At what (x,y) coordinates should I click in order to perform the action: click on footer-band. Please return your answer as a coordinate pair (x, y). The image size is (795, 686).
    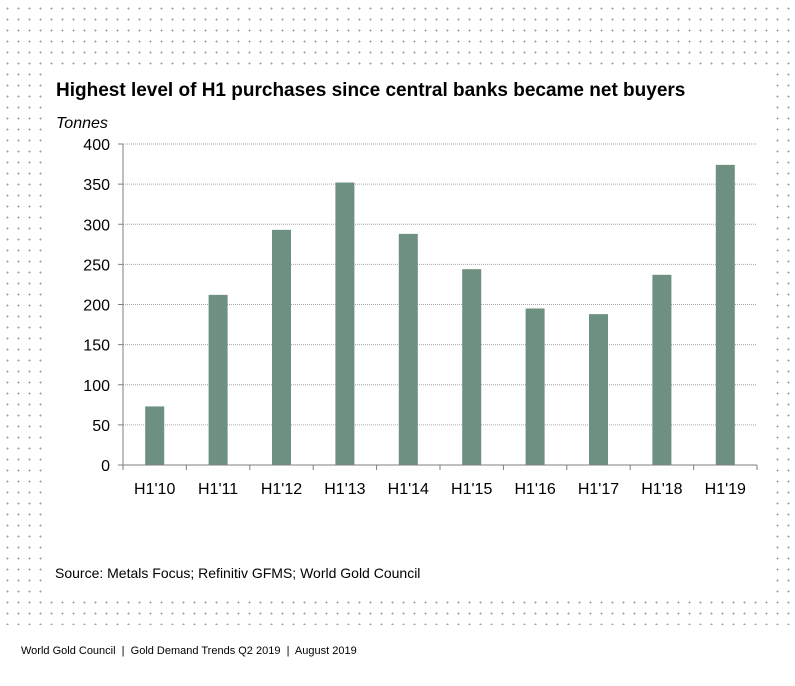
    Looking at the image, I should click on (397, 655).